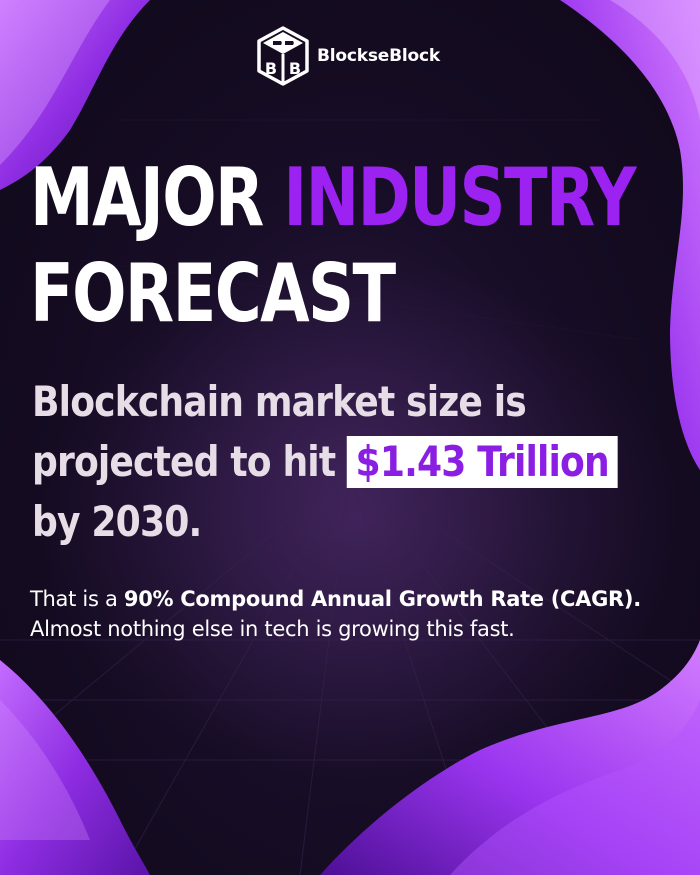 The height and width of the screenshot is (875, 700). Describe the element at coordinates (271, 68) in the screenshot. I see `logo-letter-left: B` at that location.